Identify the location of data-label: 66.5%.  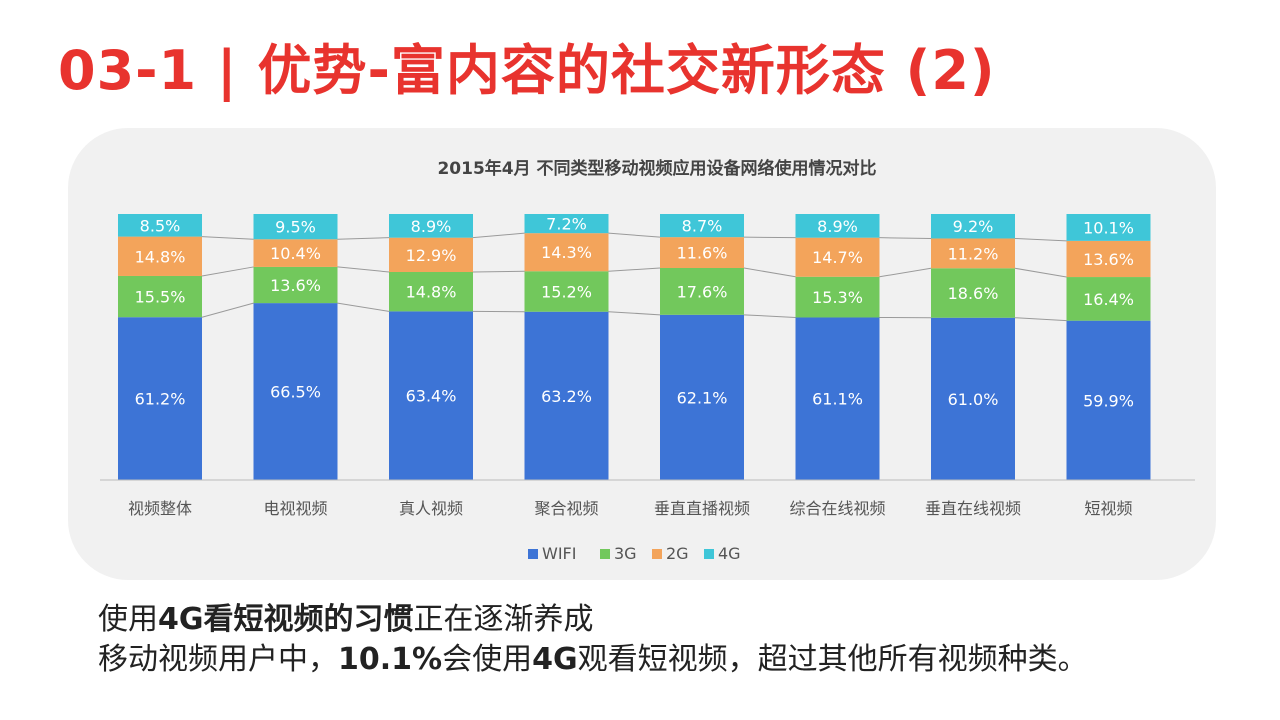
(295, 392).